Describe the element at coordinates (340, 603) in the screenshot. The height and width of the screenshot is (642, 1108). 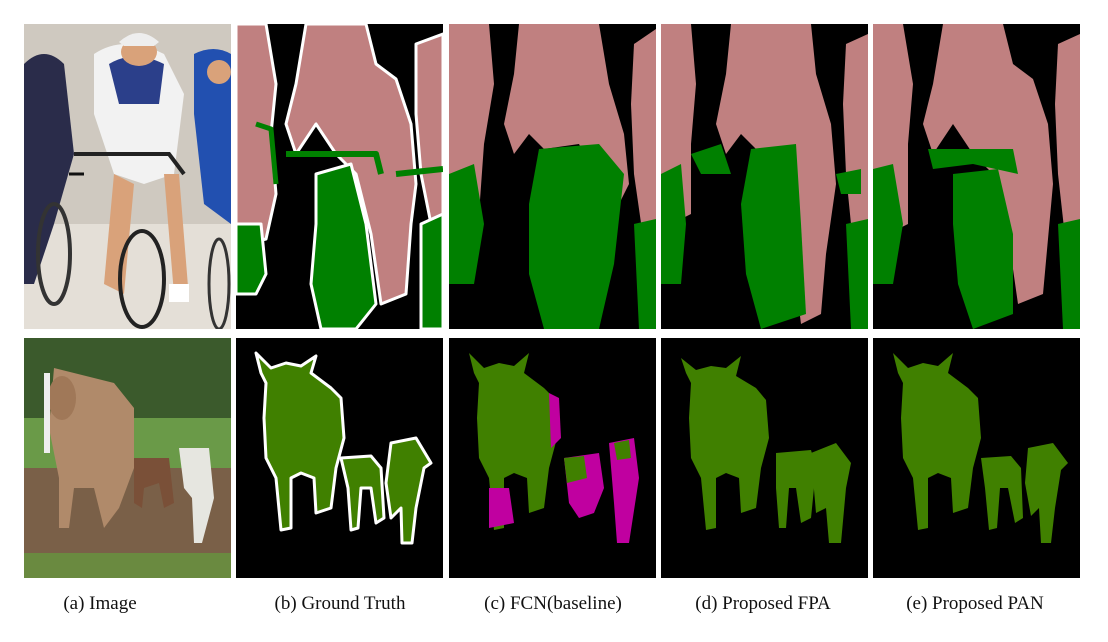
I see `caption-ground-truth: (b) Ground Truth` at that location.